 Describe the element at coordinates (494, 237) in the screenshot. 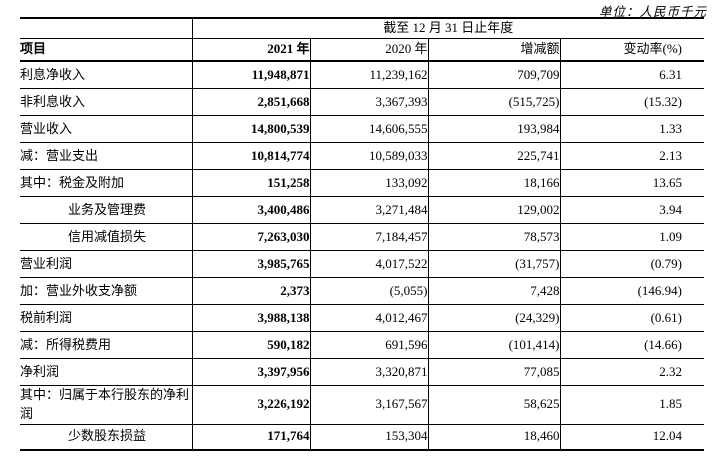

I see `value-change: 78,573` at that location.